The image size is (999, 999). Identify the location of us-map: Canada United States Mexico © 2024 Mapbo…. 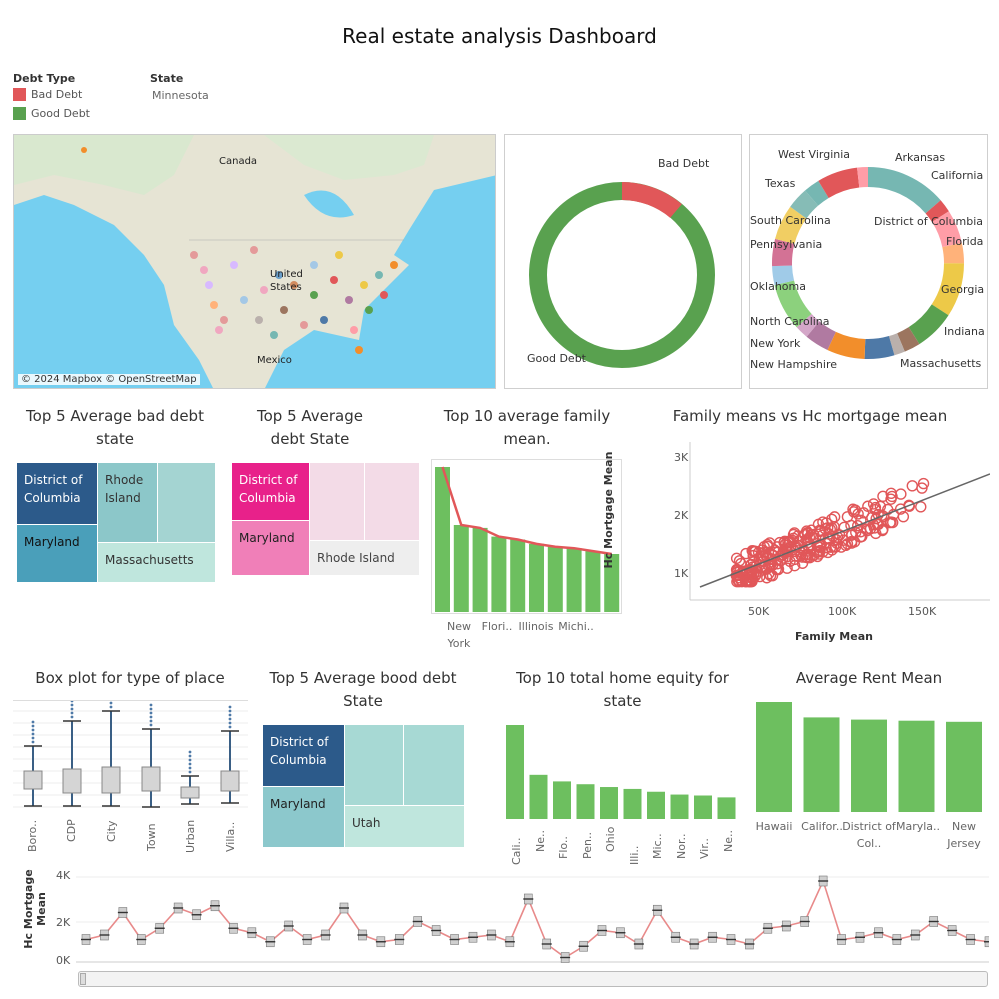
(254, 261).